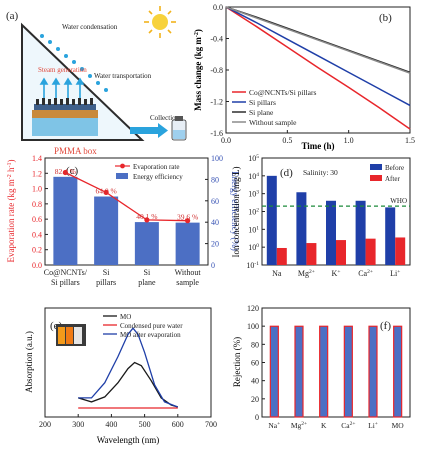 Image resolution: width=423 pixels, height=451 pixels. Describe the element at coordinates (215, 179) in the screenshot. I see `panel-c-ytick-right-label: 80` at that location.